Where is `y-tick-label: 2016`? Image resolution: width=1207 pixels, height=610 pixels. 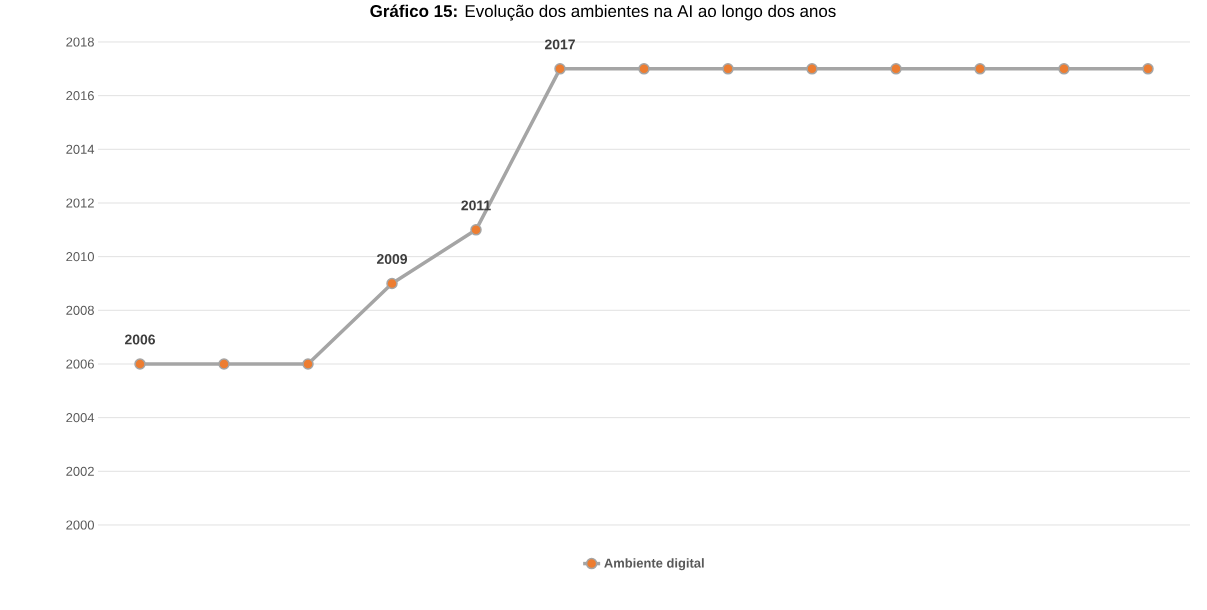
y-tick-label: 2016 is located at coordinates (80, 96).